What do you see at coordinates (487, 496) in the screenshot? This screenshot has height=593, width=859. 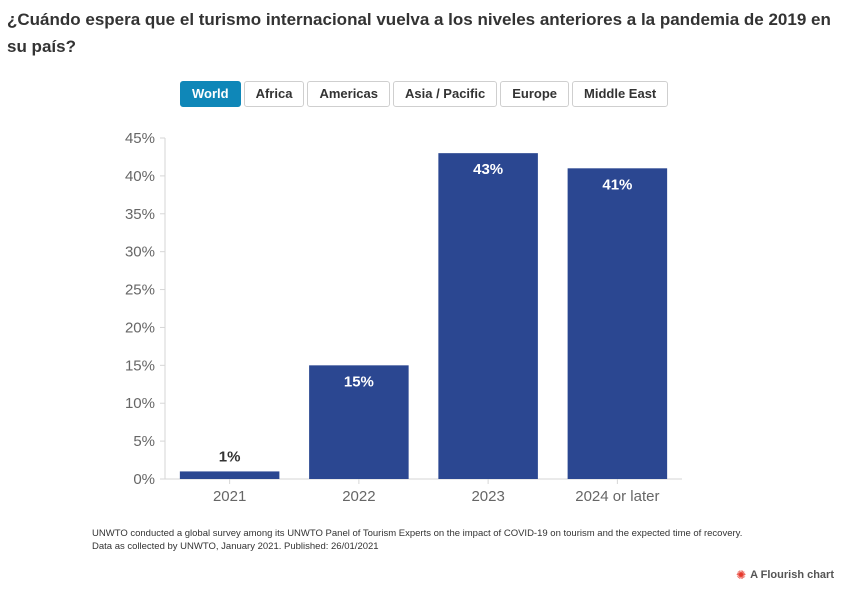 I see `x-tick-label: 2023` at bounding box center [487, 496].